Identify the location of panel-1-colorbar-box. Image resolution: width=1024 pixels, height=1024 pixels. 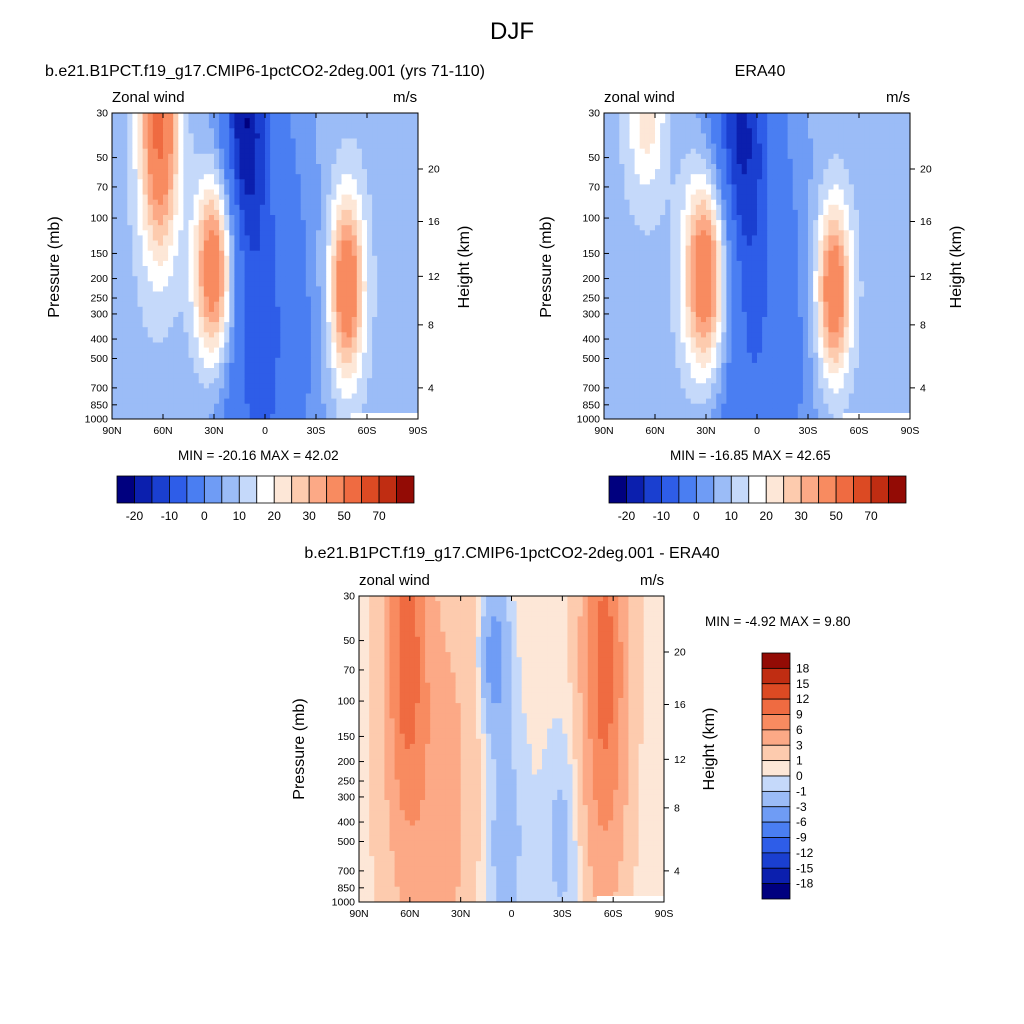
(318, 489).